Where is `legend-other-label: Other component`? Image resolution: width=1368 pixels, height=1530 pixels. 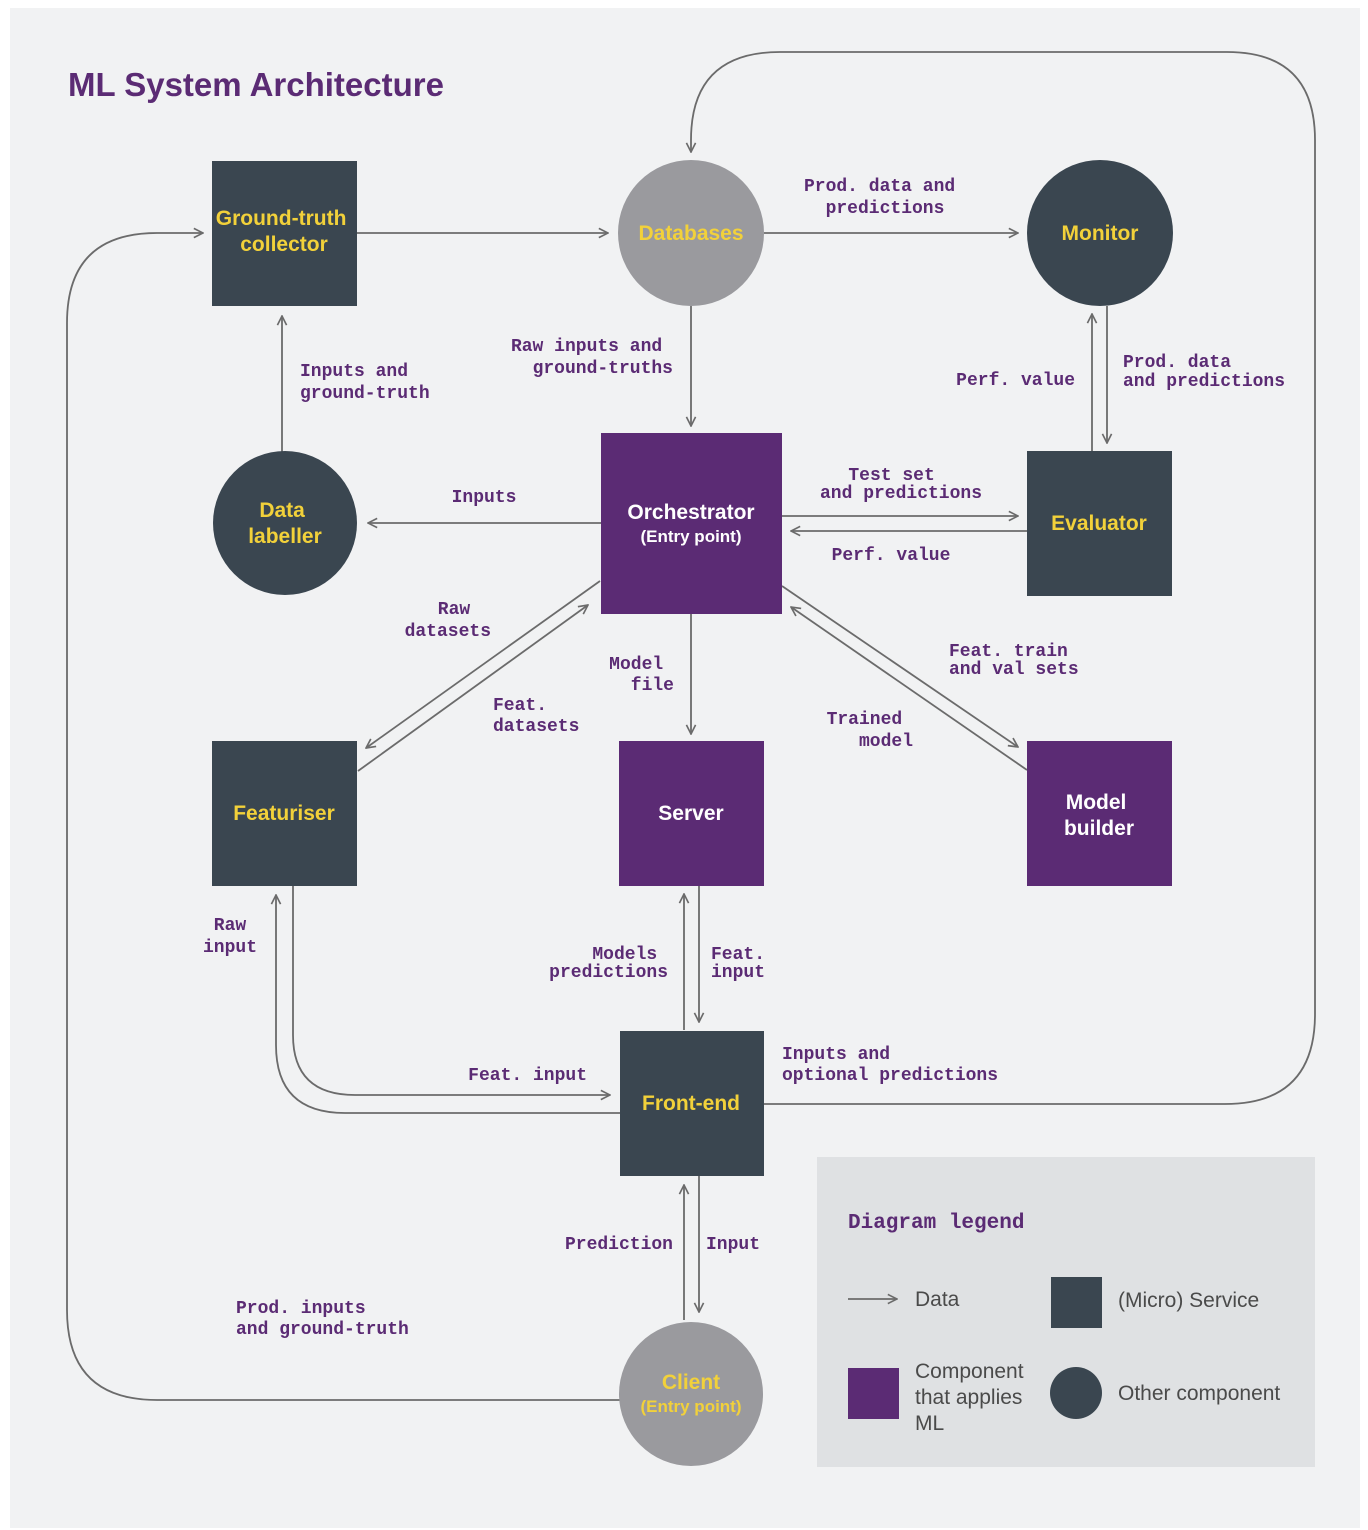
legend-other-label: Other component is located at coordinates (1199, 1393).